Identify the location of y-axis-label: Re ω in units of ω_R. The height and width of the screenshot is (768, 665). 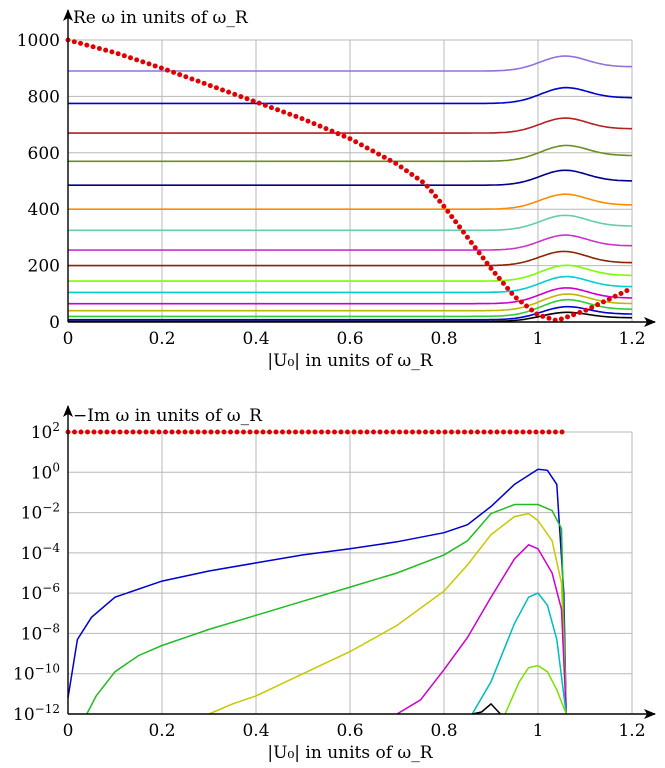
(161, 18).